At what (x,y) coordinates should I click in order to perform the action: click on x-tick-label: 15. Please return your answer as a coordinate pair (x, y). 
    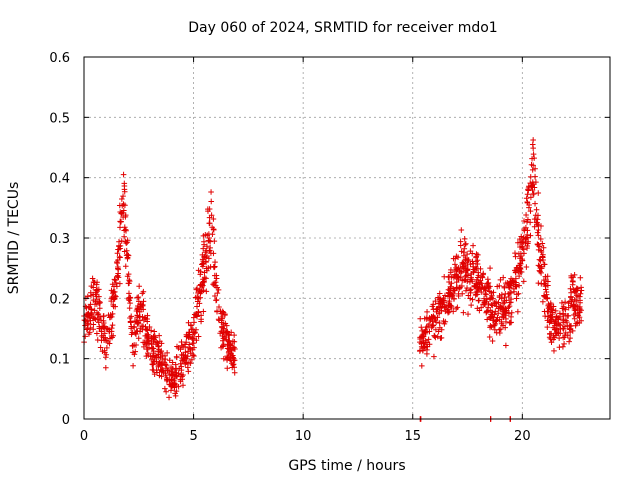
    Looking at the image, I should click on (412, 436).